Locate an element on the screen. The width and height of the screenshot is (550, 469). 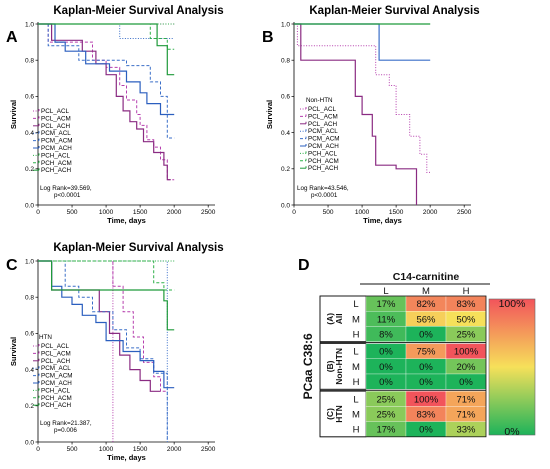
column-label: M is located at coordinates (426, 291).